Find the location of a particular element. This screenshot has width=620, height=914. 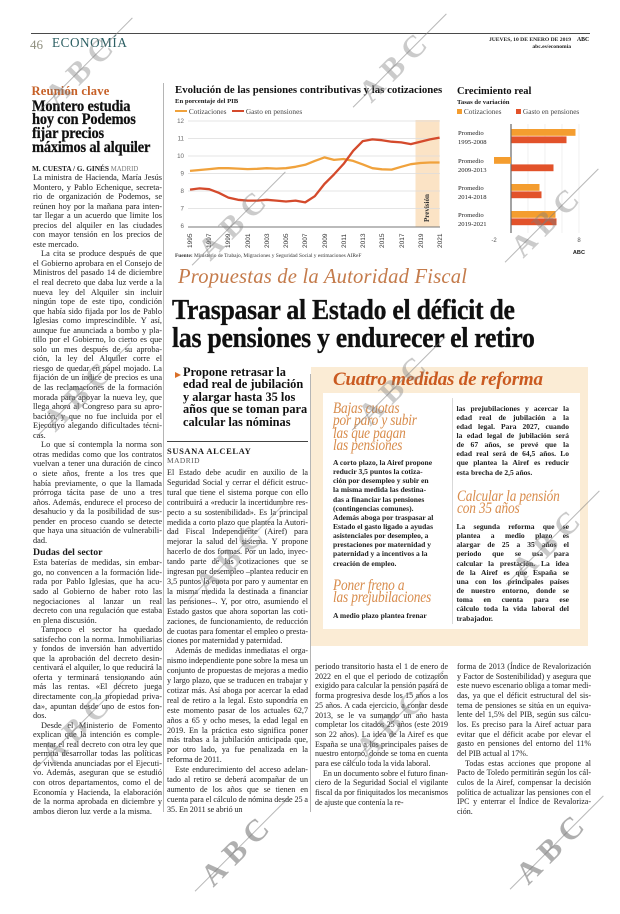

svg-text: 2015 is located at coordinates (382, 240).